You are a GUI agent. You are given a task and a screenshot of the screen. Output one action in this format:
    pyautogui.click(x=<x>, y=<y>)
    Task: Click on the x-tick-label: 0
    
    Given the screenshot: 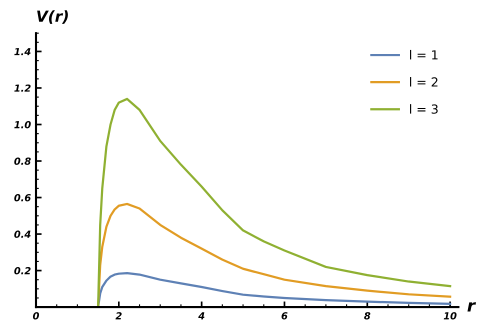 What is the action you would take?
    pyautogui.click(x=36, y=316)
    